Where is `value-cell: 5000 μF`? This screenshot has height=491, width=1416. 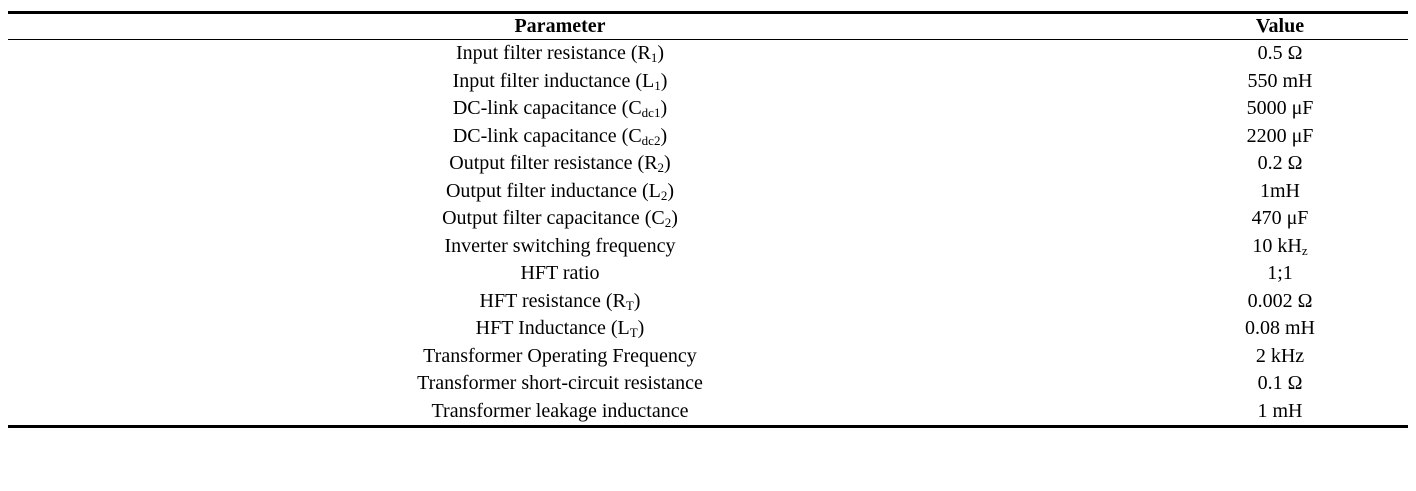 value-cell: 5000 μF is located at coordinates (1280, 109).